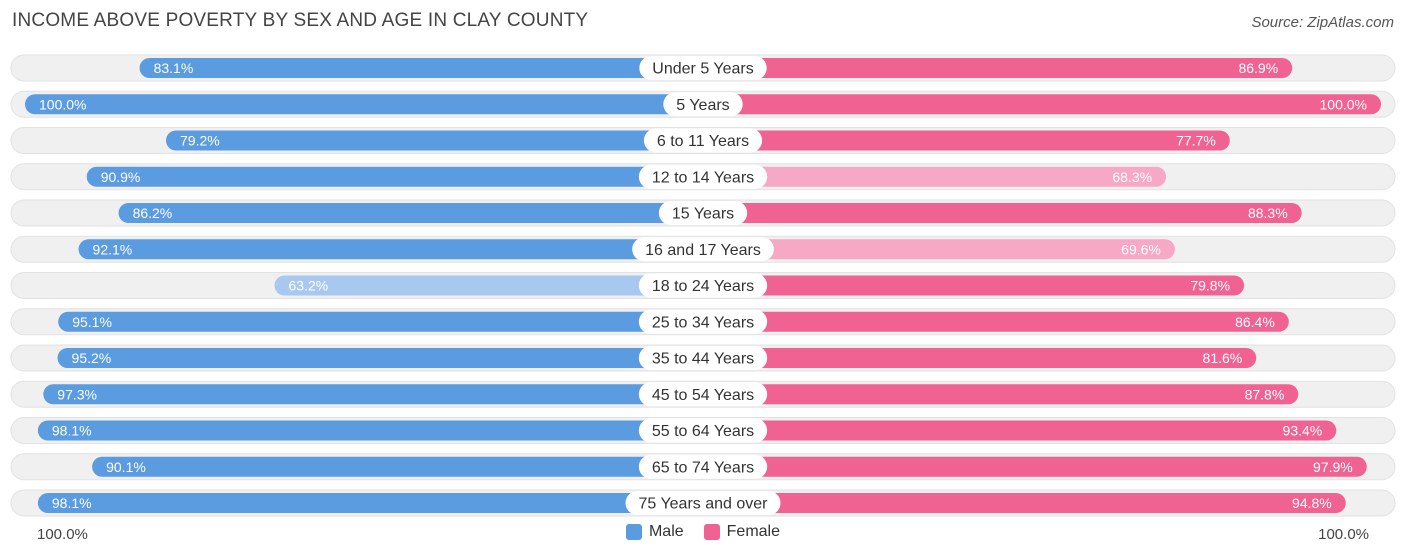 Image resolution: width=1406 pixels, height=559 pixels. I want to click on category-label: 45 to 54 Years, so click(703, 395).